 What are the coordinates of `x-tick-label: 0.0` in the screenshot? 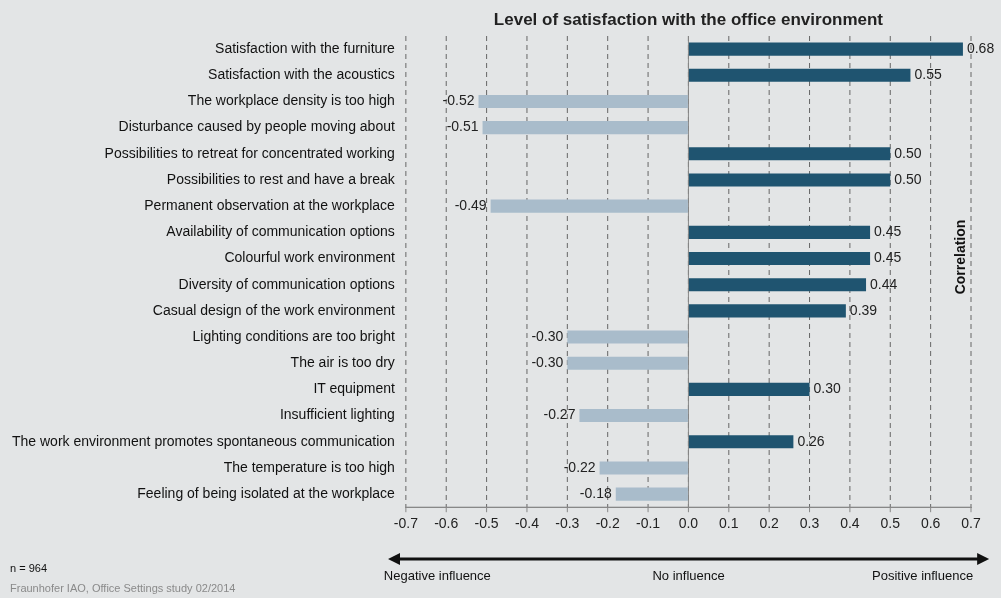 It's located at (688, 523).